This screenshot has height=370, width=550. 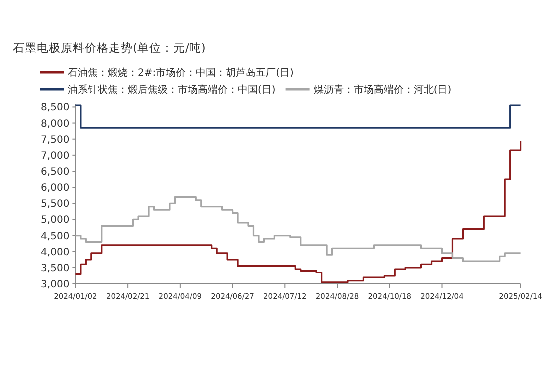 I want to click on y-tick-label: 6,000, so click(x=55, y=188).